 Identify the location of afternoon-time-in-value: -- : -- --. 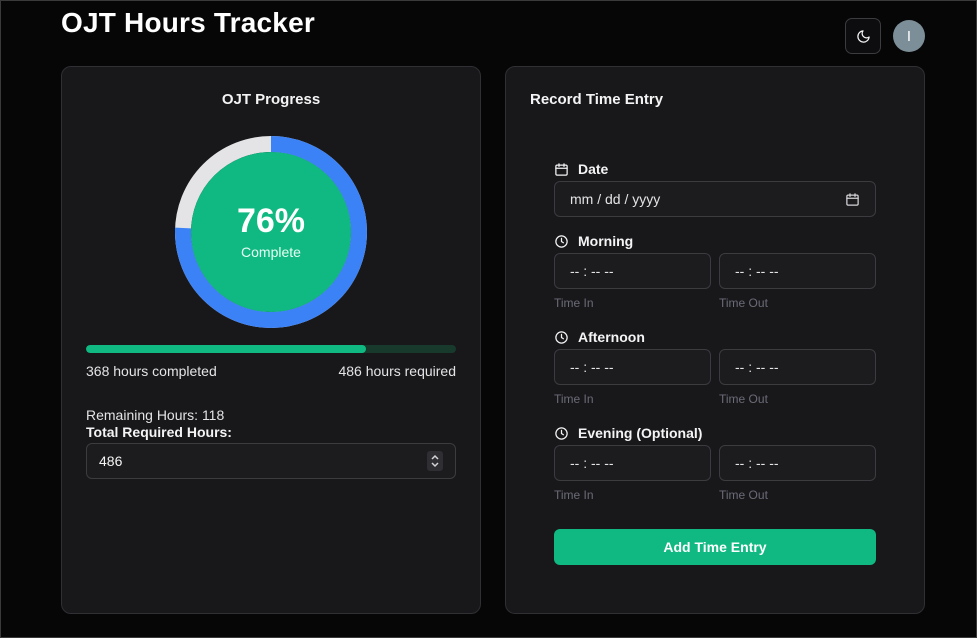
(592, 367).